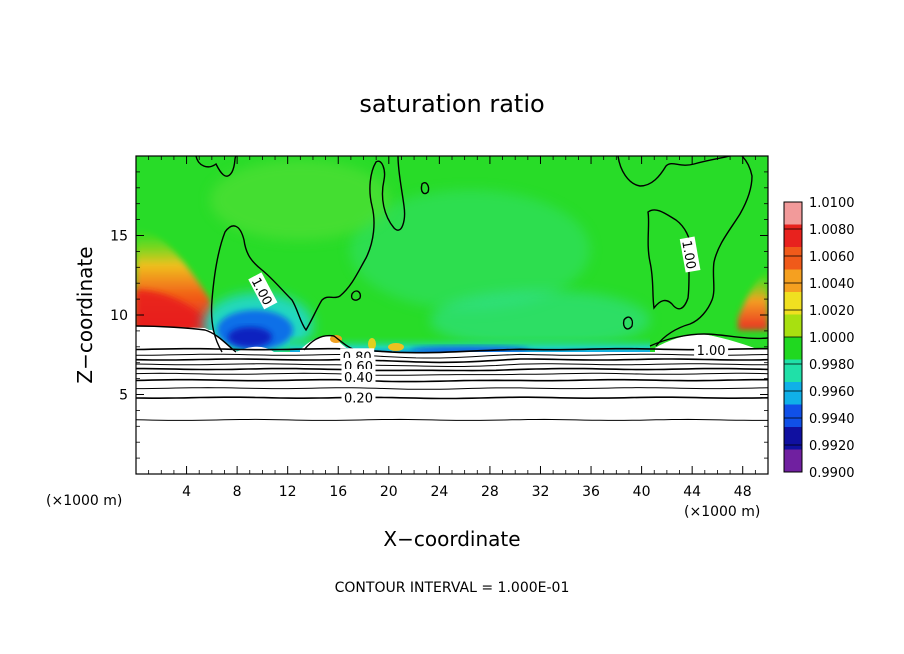  What do you see at coordinates (173, 310) in the screenshot?
I see `field-left-red-core` at bounding box center [173, 310].